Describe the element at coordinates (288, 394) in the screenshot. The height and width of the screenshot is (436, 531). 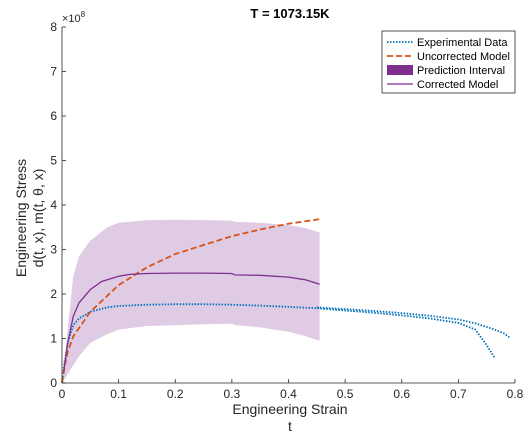
I see `x-tick-label: 0.4` at that location.